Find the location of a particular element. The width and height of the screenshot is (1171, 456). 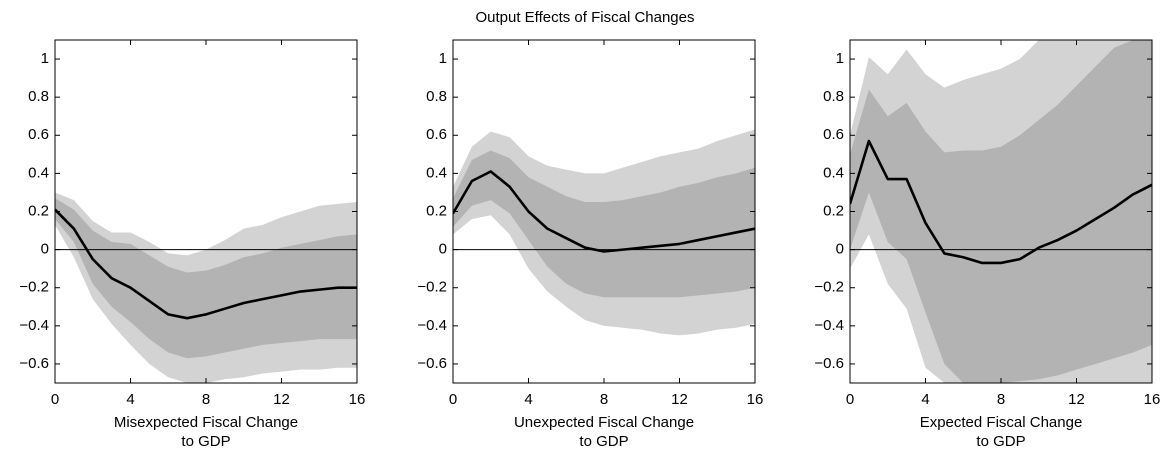

x-axis-label: Unexpected Fiscal Change is located at coordinates (604, 422).